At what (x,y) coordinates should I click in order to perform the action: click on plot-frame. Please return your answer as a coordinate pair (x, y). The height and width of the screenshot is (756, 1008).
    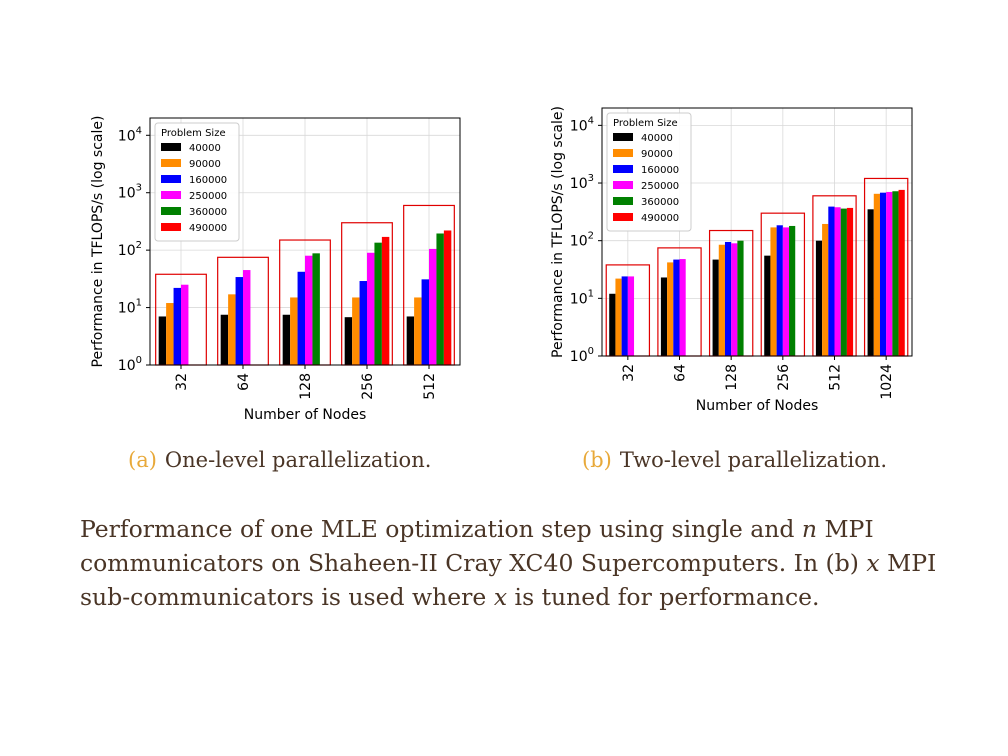
    Looking at the image, I should click on (757, 232).